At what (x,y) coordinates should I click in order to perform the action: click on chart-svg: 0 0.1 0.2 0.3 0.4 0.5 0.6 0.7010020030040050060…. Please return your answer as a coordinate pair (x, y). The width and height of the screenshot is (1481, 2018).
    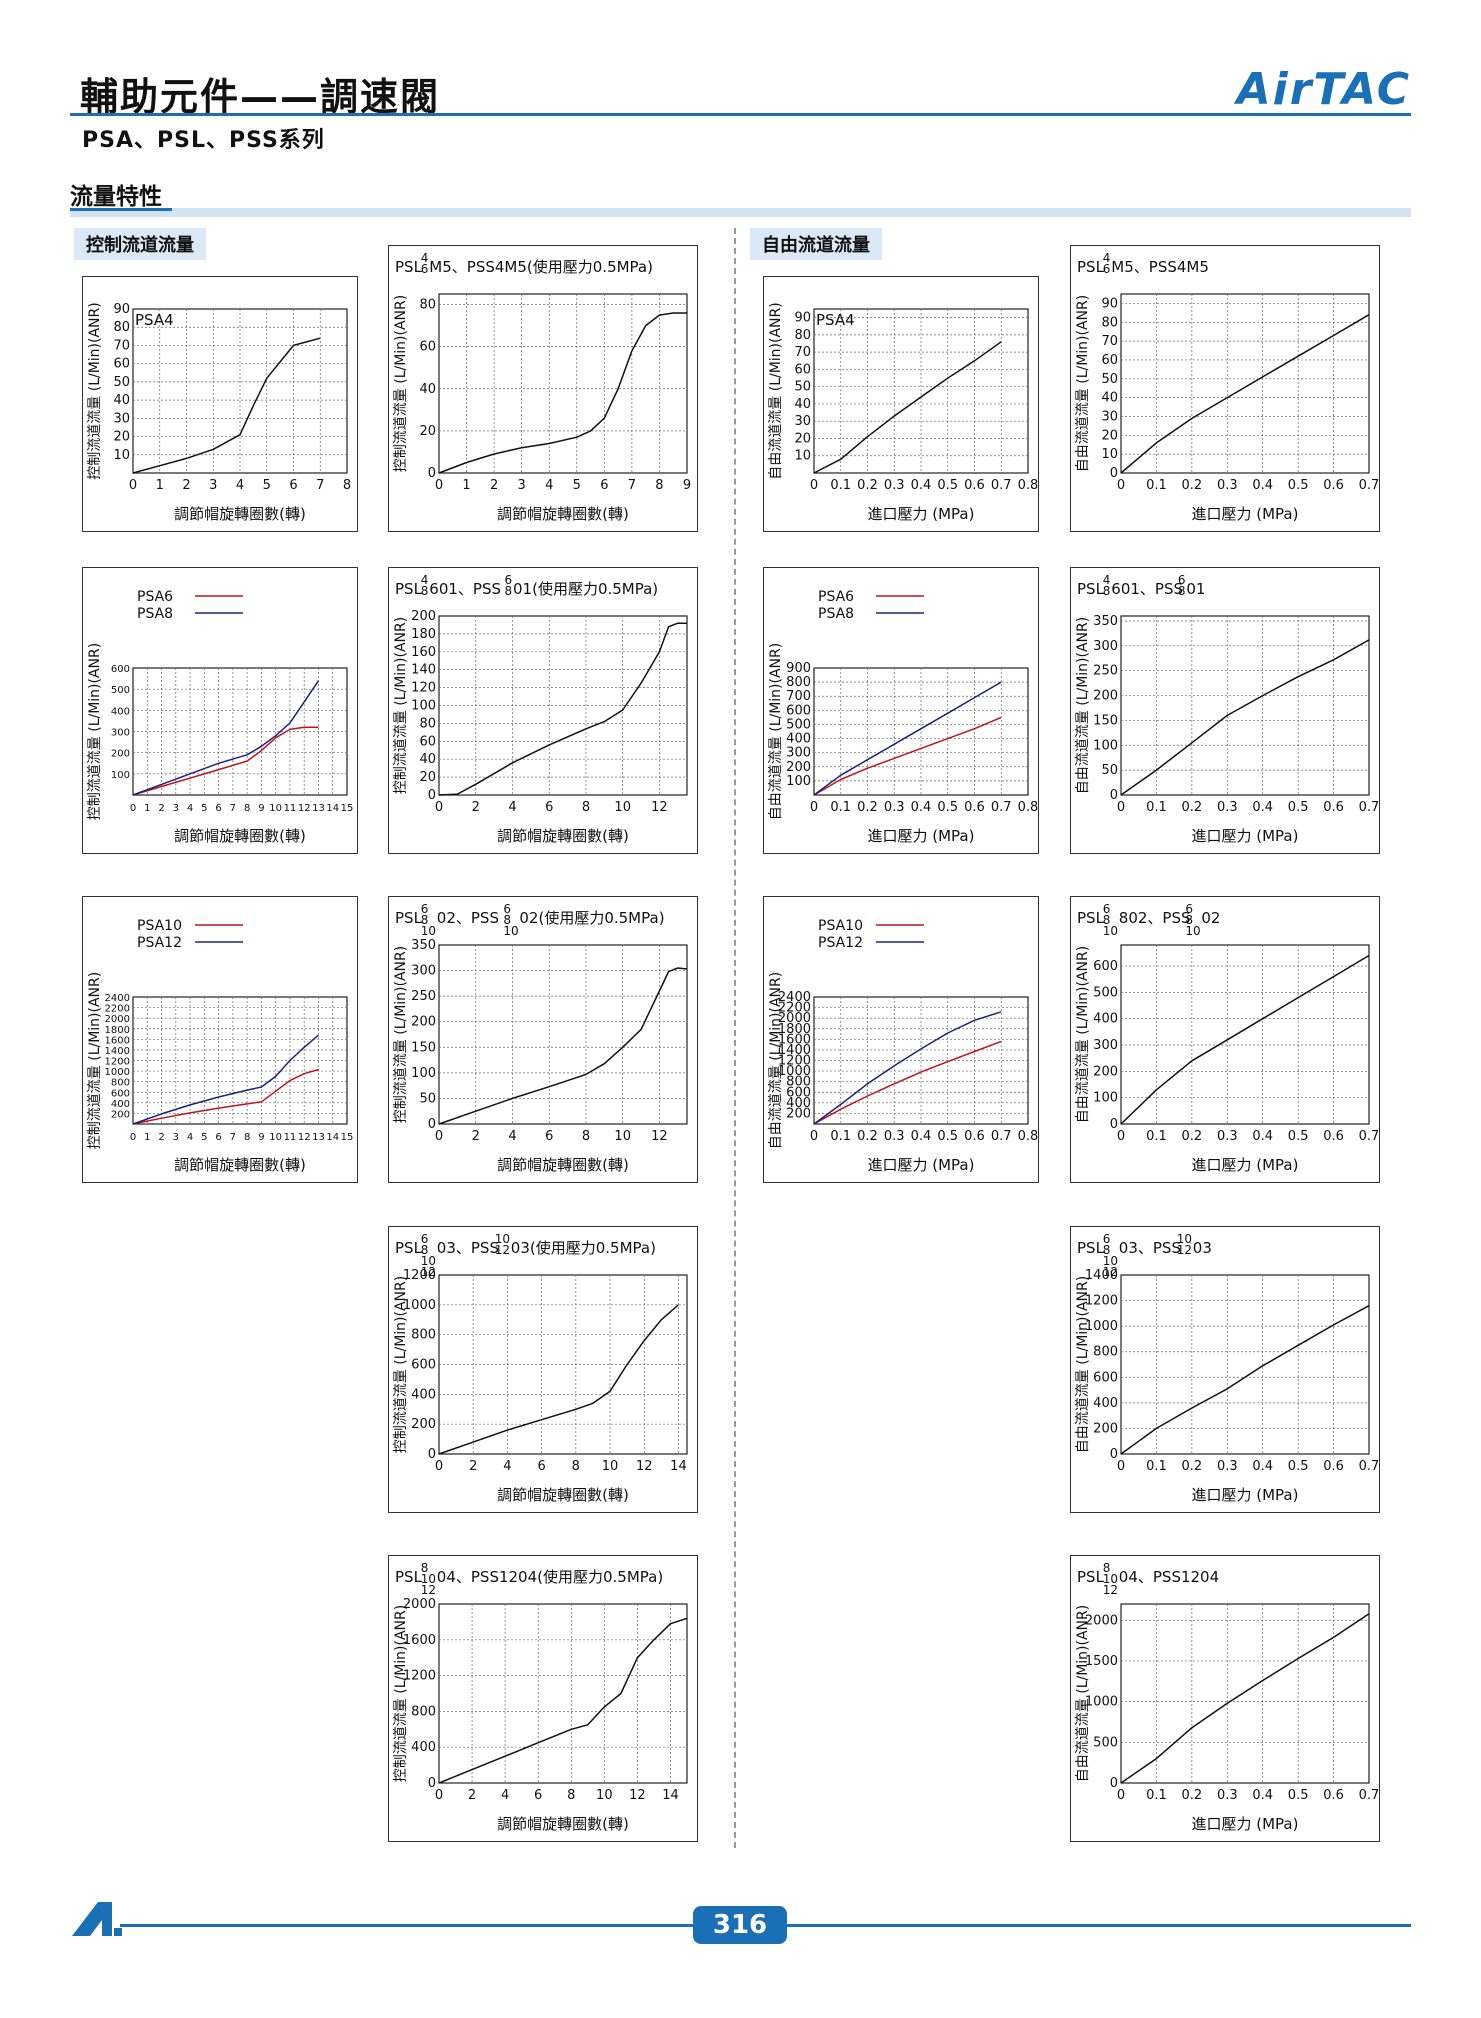
    Looking at the image, I should click on (1227, 1038).